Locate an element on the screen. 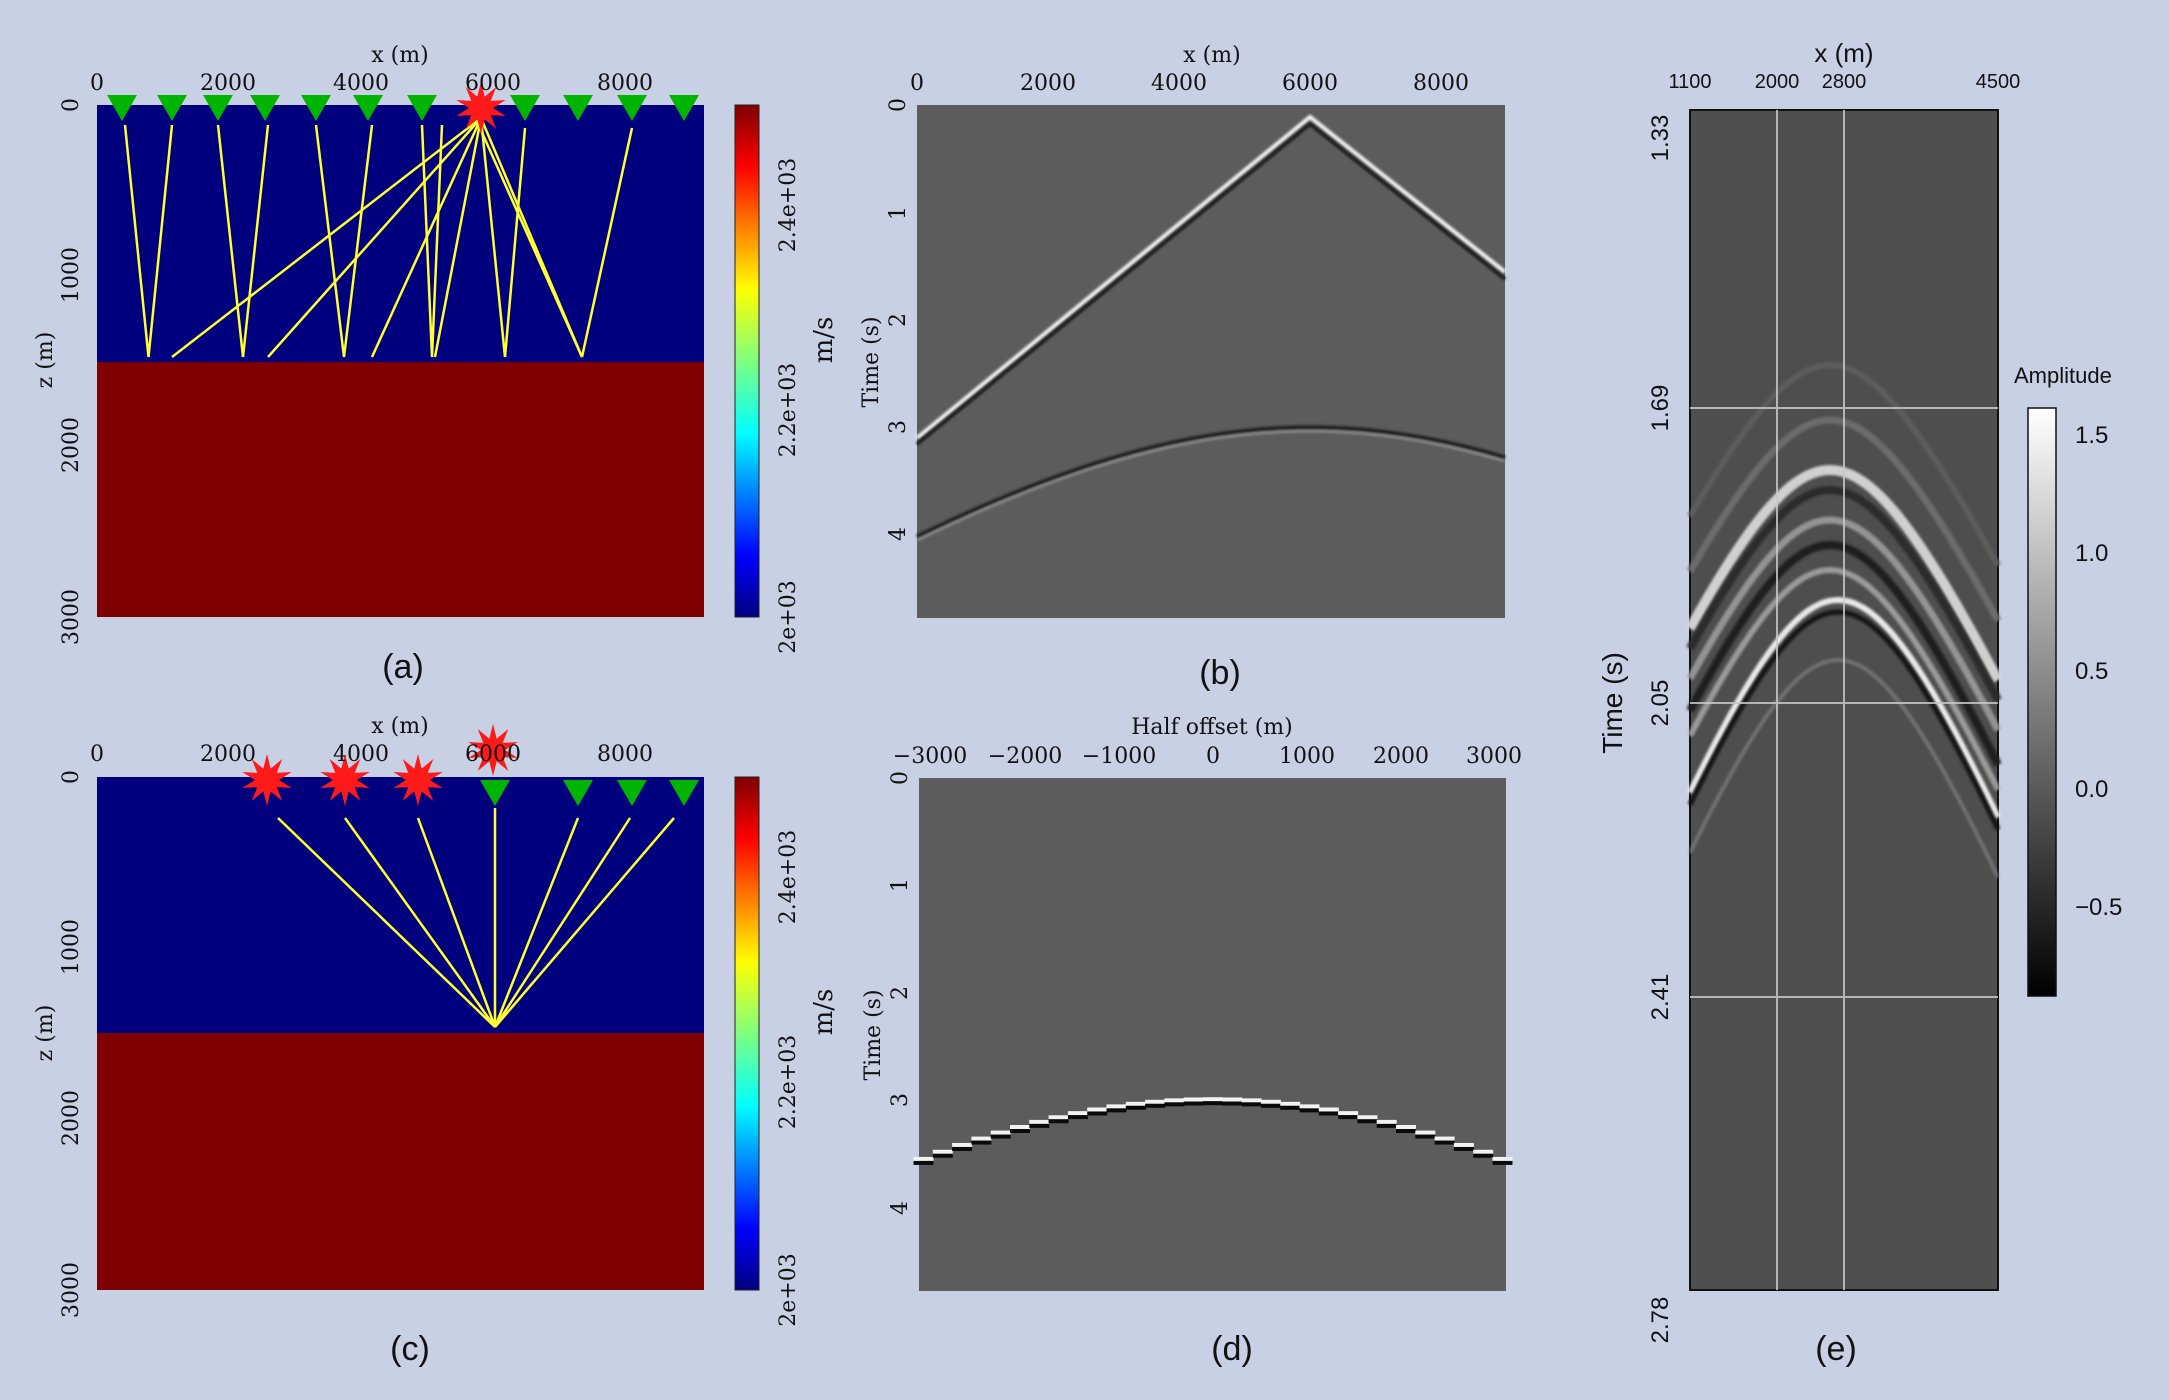  y-tick: 2.78 is located at coordinates (1660, 1320).